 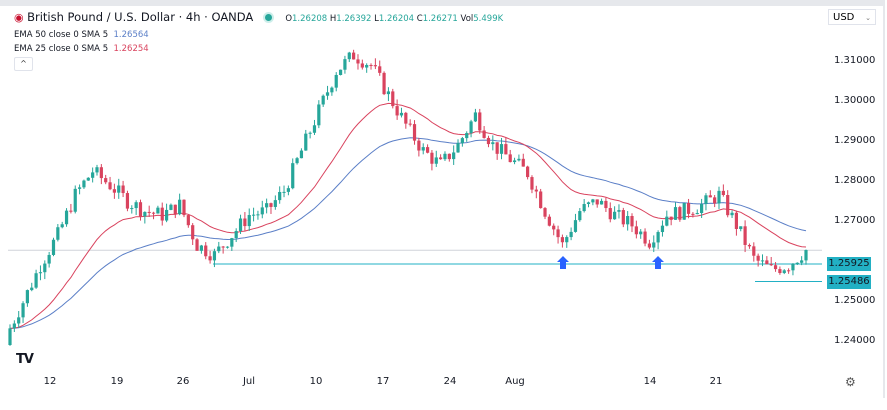 I want to click on tradingview-logo: TV, so click(x=25, y=359).